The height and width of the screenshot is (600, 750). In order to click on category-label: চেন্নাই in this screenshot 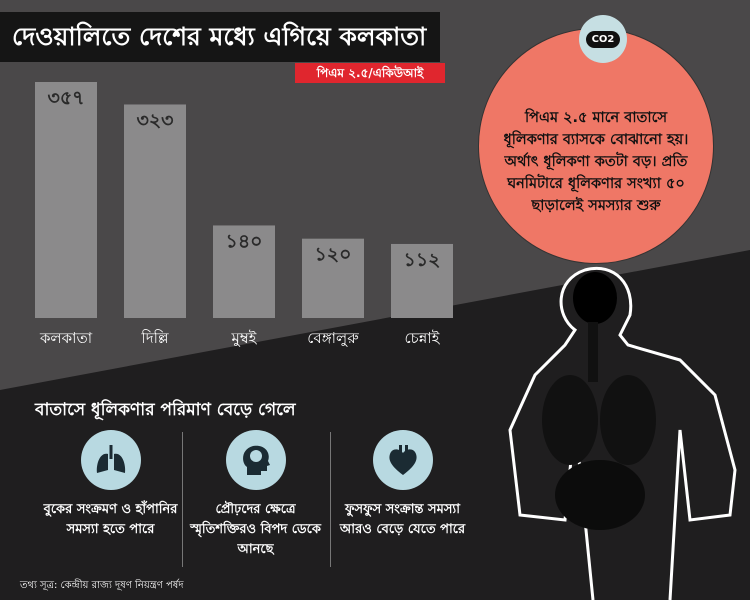, I will do `click(423, 338)`.